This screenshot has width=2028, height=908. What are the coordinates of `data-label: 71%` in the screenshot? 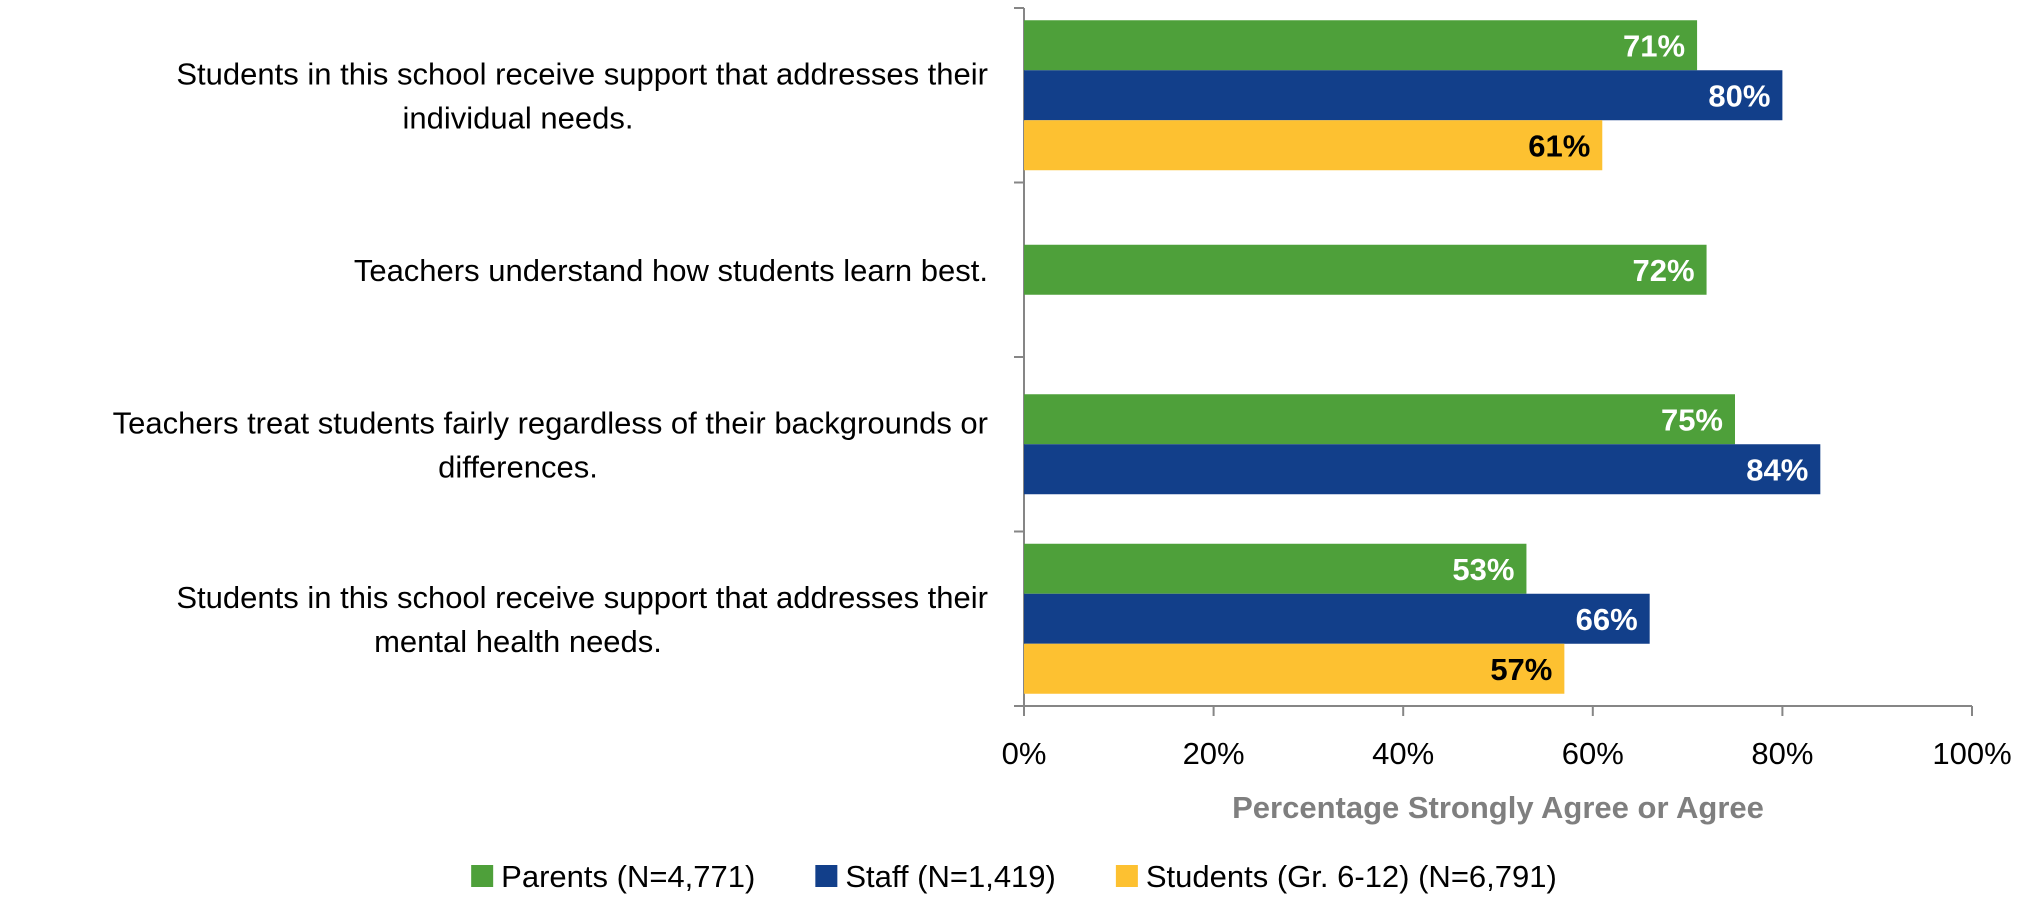 It's located at (1654, 45).